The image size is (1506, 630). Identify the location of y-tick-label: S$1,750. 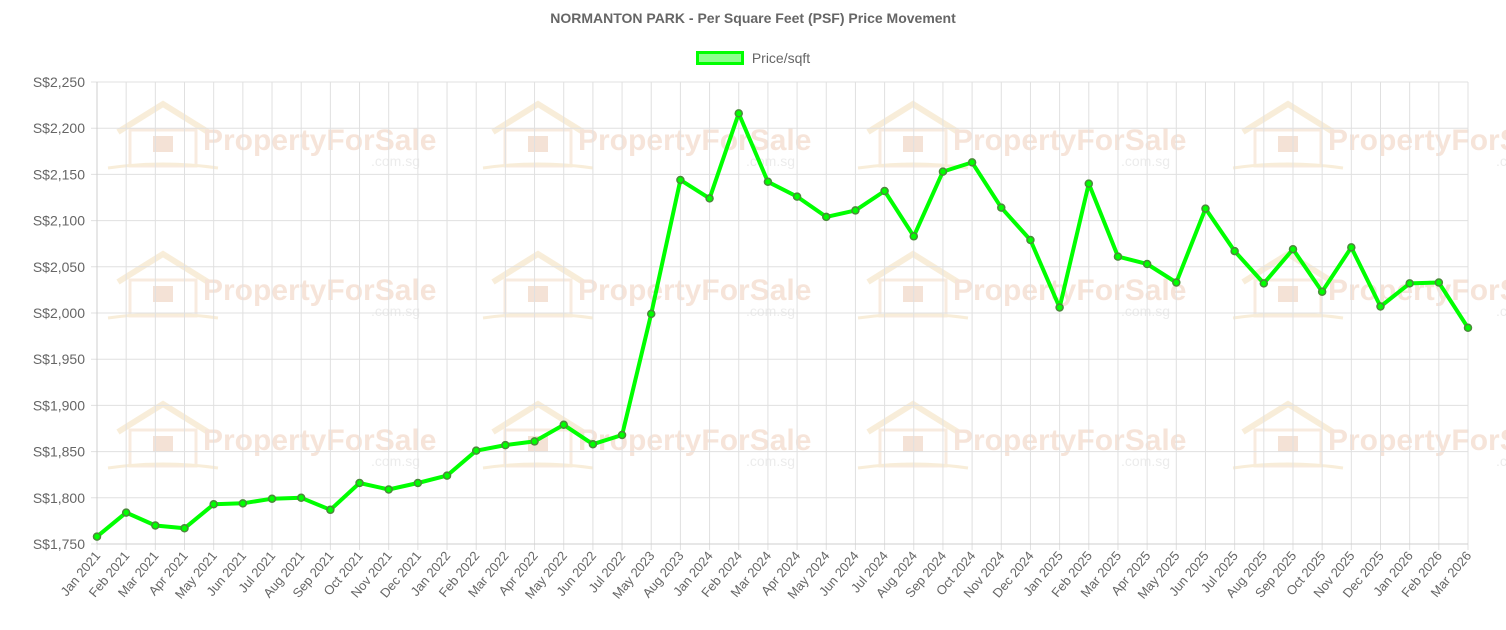
(59, 544).